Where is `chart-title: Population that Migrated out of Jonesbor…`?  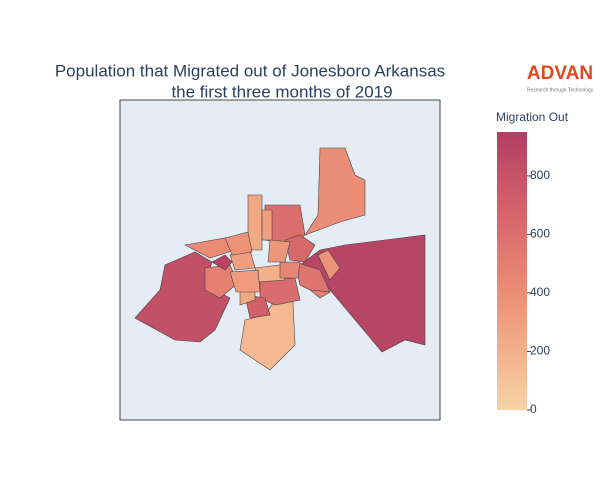 chart-title: Population that Migrated out of Jonesbor… is located at coordinates (250, 70).